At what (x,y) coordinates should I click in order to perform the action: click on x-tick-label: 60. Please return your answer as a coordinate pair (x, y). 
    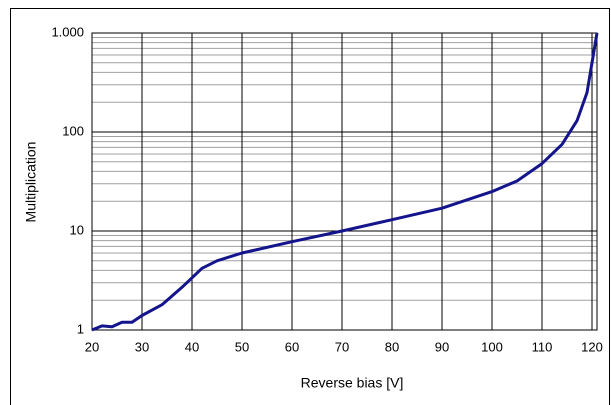
    Looking at the image, I should click on (292, 346).